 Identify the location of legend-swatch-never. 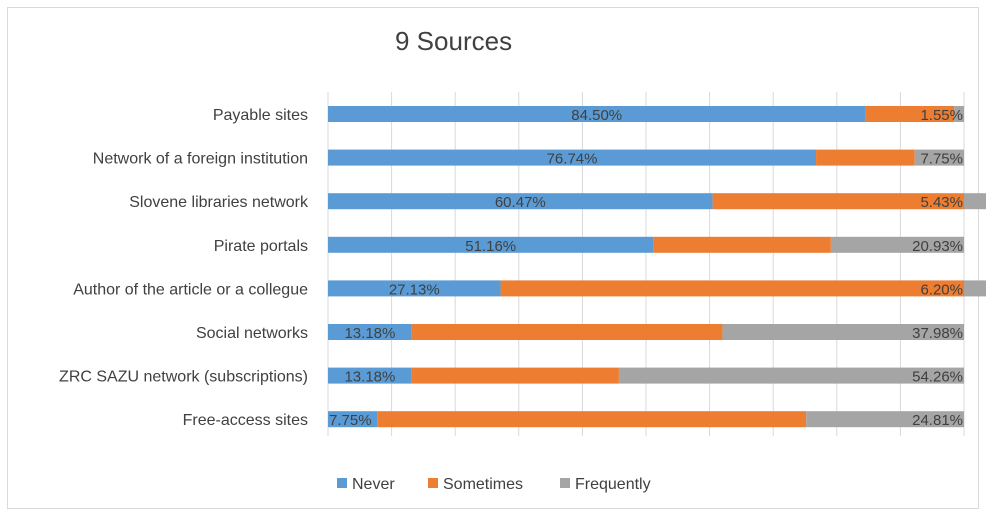
(342, 483).